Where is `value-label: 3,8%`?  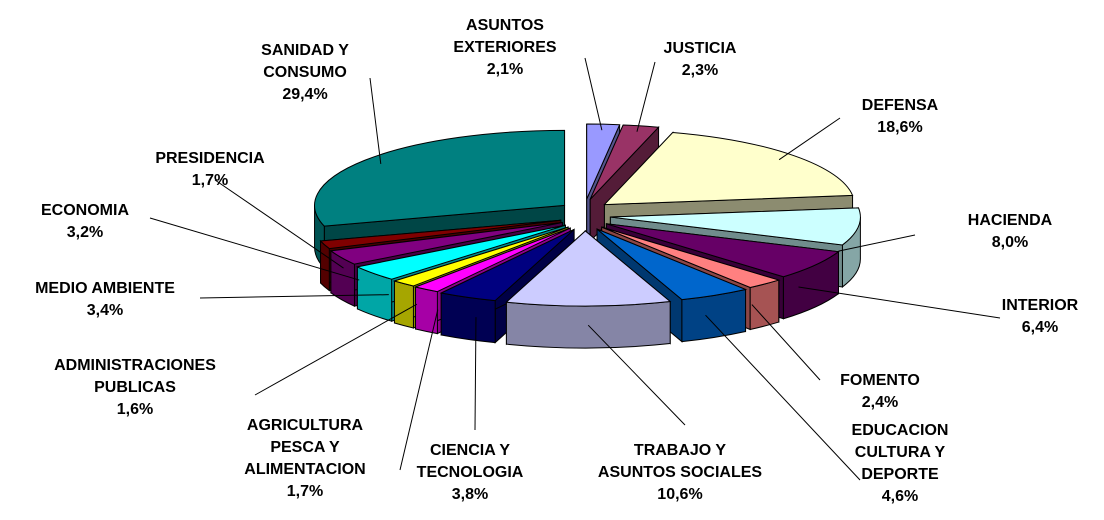 value-label: 3,8% is located at coordinates (470, 494).